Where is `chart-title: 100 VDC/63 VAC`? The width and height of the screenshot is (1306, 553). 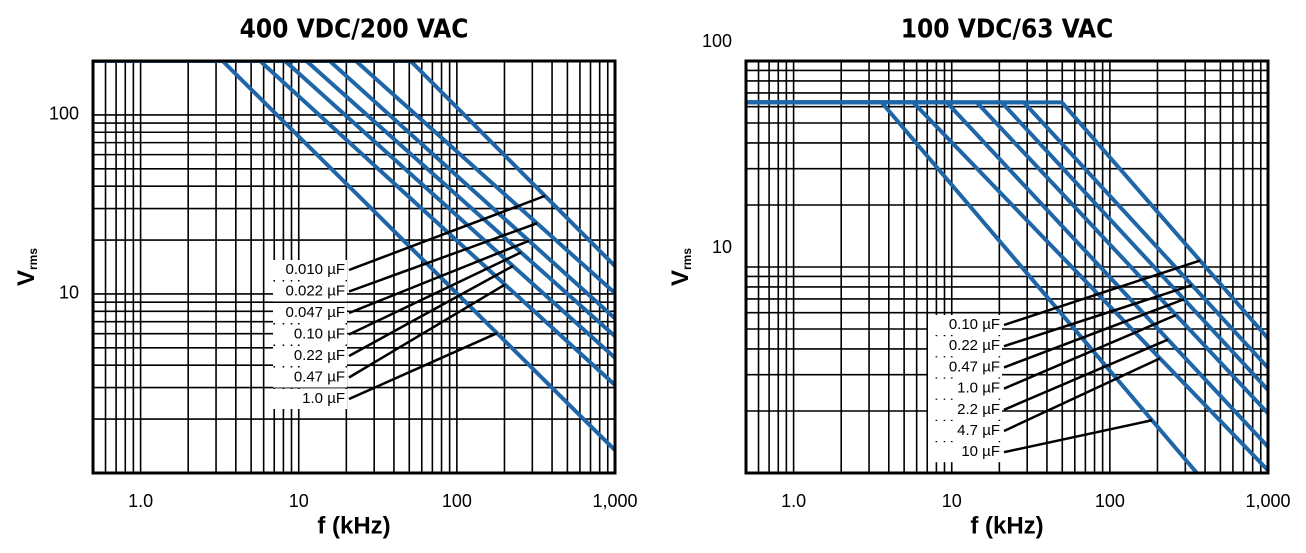 chart-title: 100 VDC/63 VAC is located at coordinates (1007, 30).